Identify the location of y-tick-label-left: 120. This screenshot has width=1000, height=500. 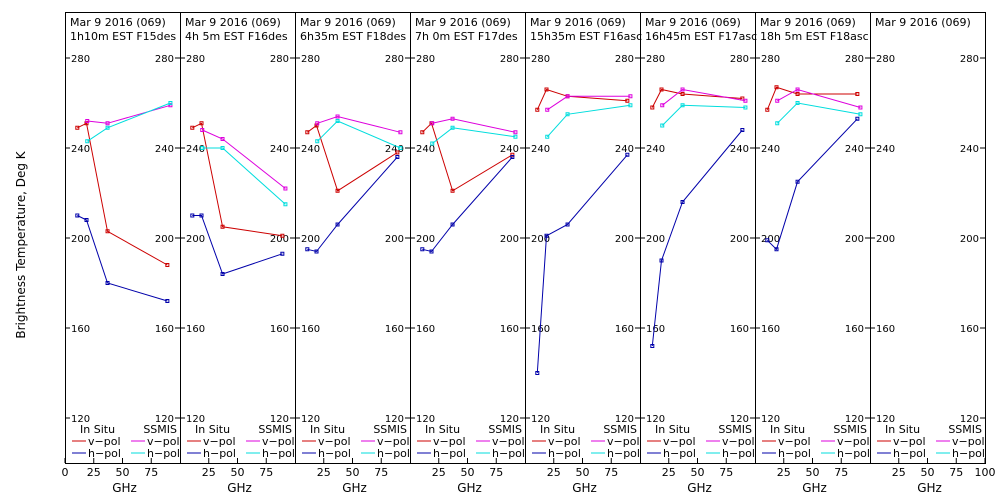
(655, 419).